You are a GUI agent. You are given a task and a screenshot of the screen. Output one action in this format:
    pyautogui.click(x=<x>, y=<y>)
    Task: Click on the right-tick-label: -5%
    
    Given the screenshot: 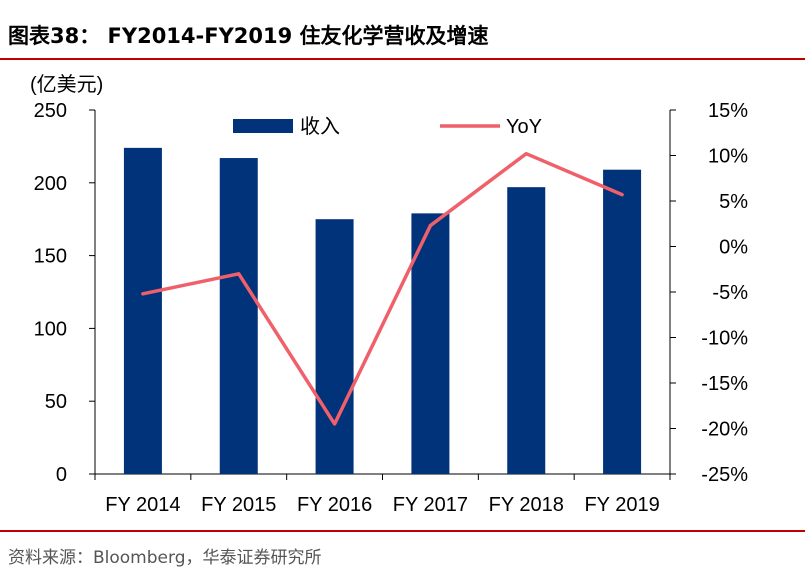 What is the action you would take?
    pyautogui.click(x=730, y=293)
    